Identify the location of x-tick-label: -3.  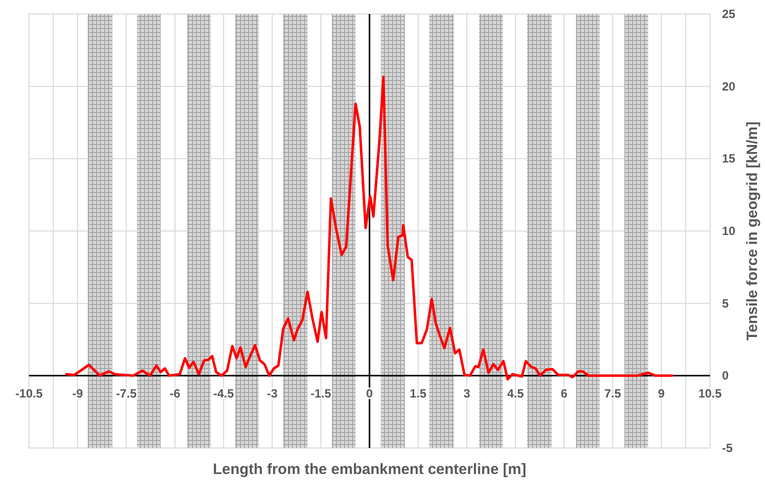
(272, 393).